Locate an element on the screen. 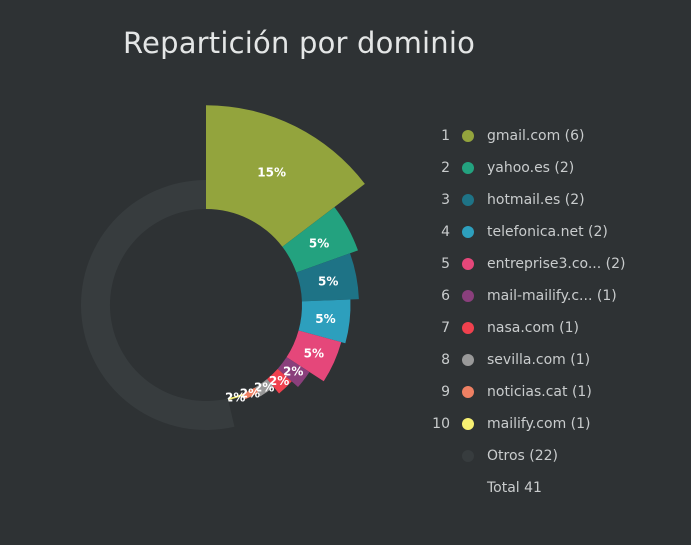  legend-item: 6 mail-mailify.c... (1) is located at coordinates (556, 300).